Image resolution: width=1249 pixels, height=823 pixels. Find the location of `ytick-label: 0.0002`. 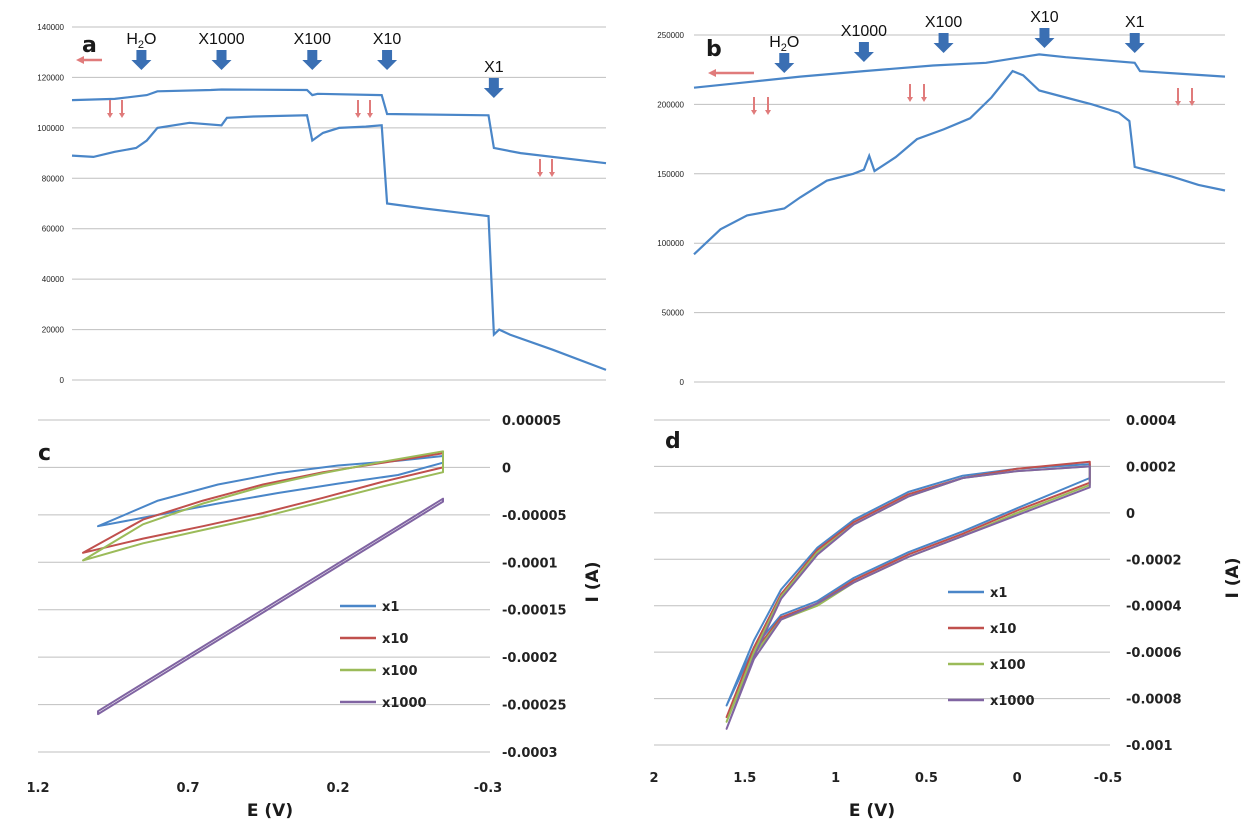

ytick-label: 0.0002 is located at coordinates (1151, 467).